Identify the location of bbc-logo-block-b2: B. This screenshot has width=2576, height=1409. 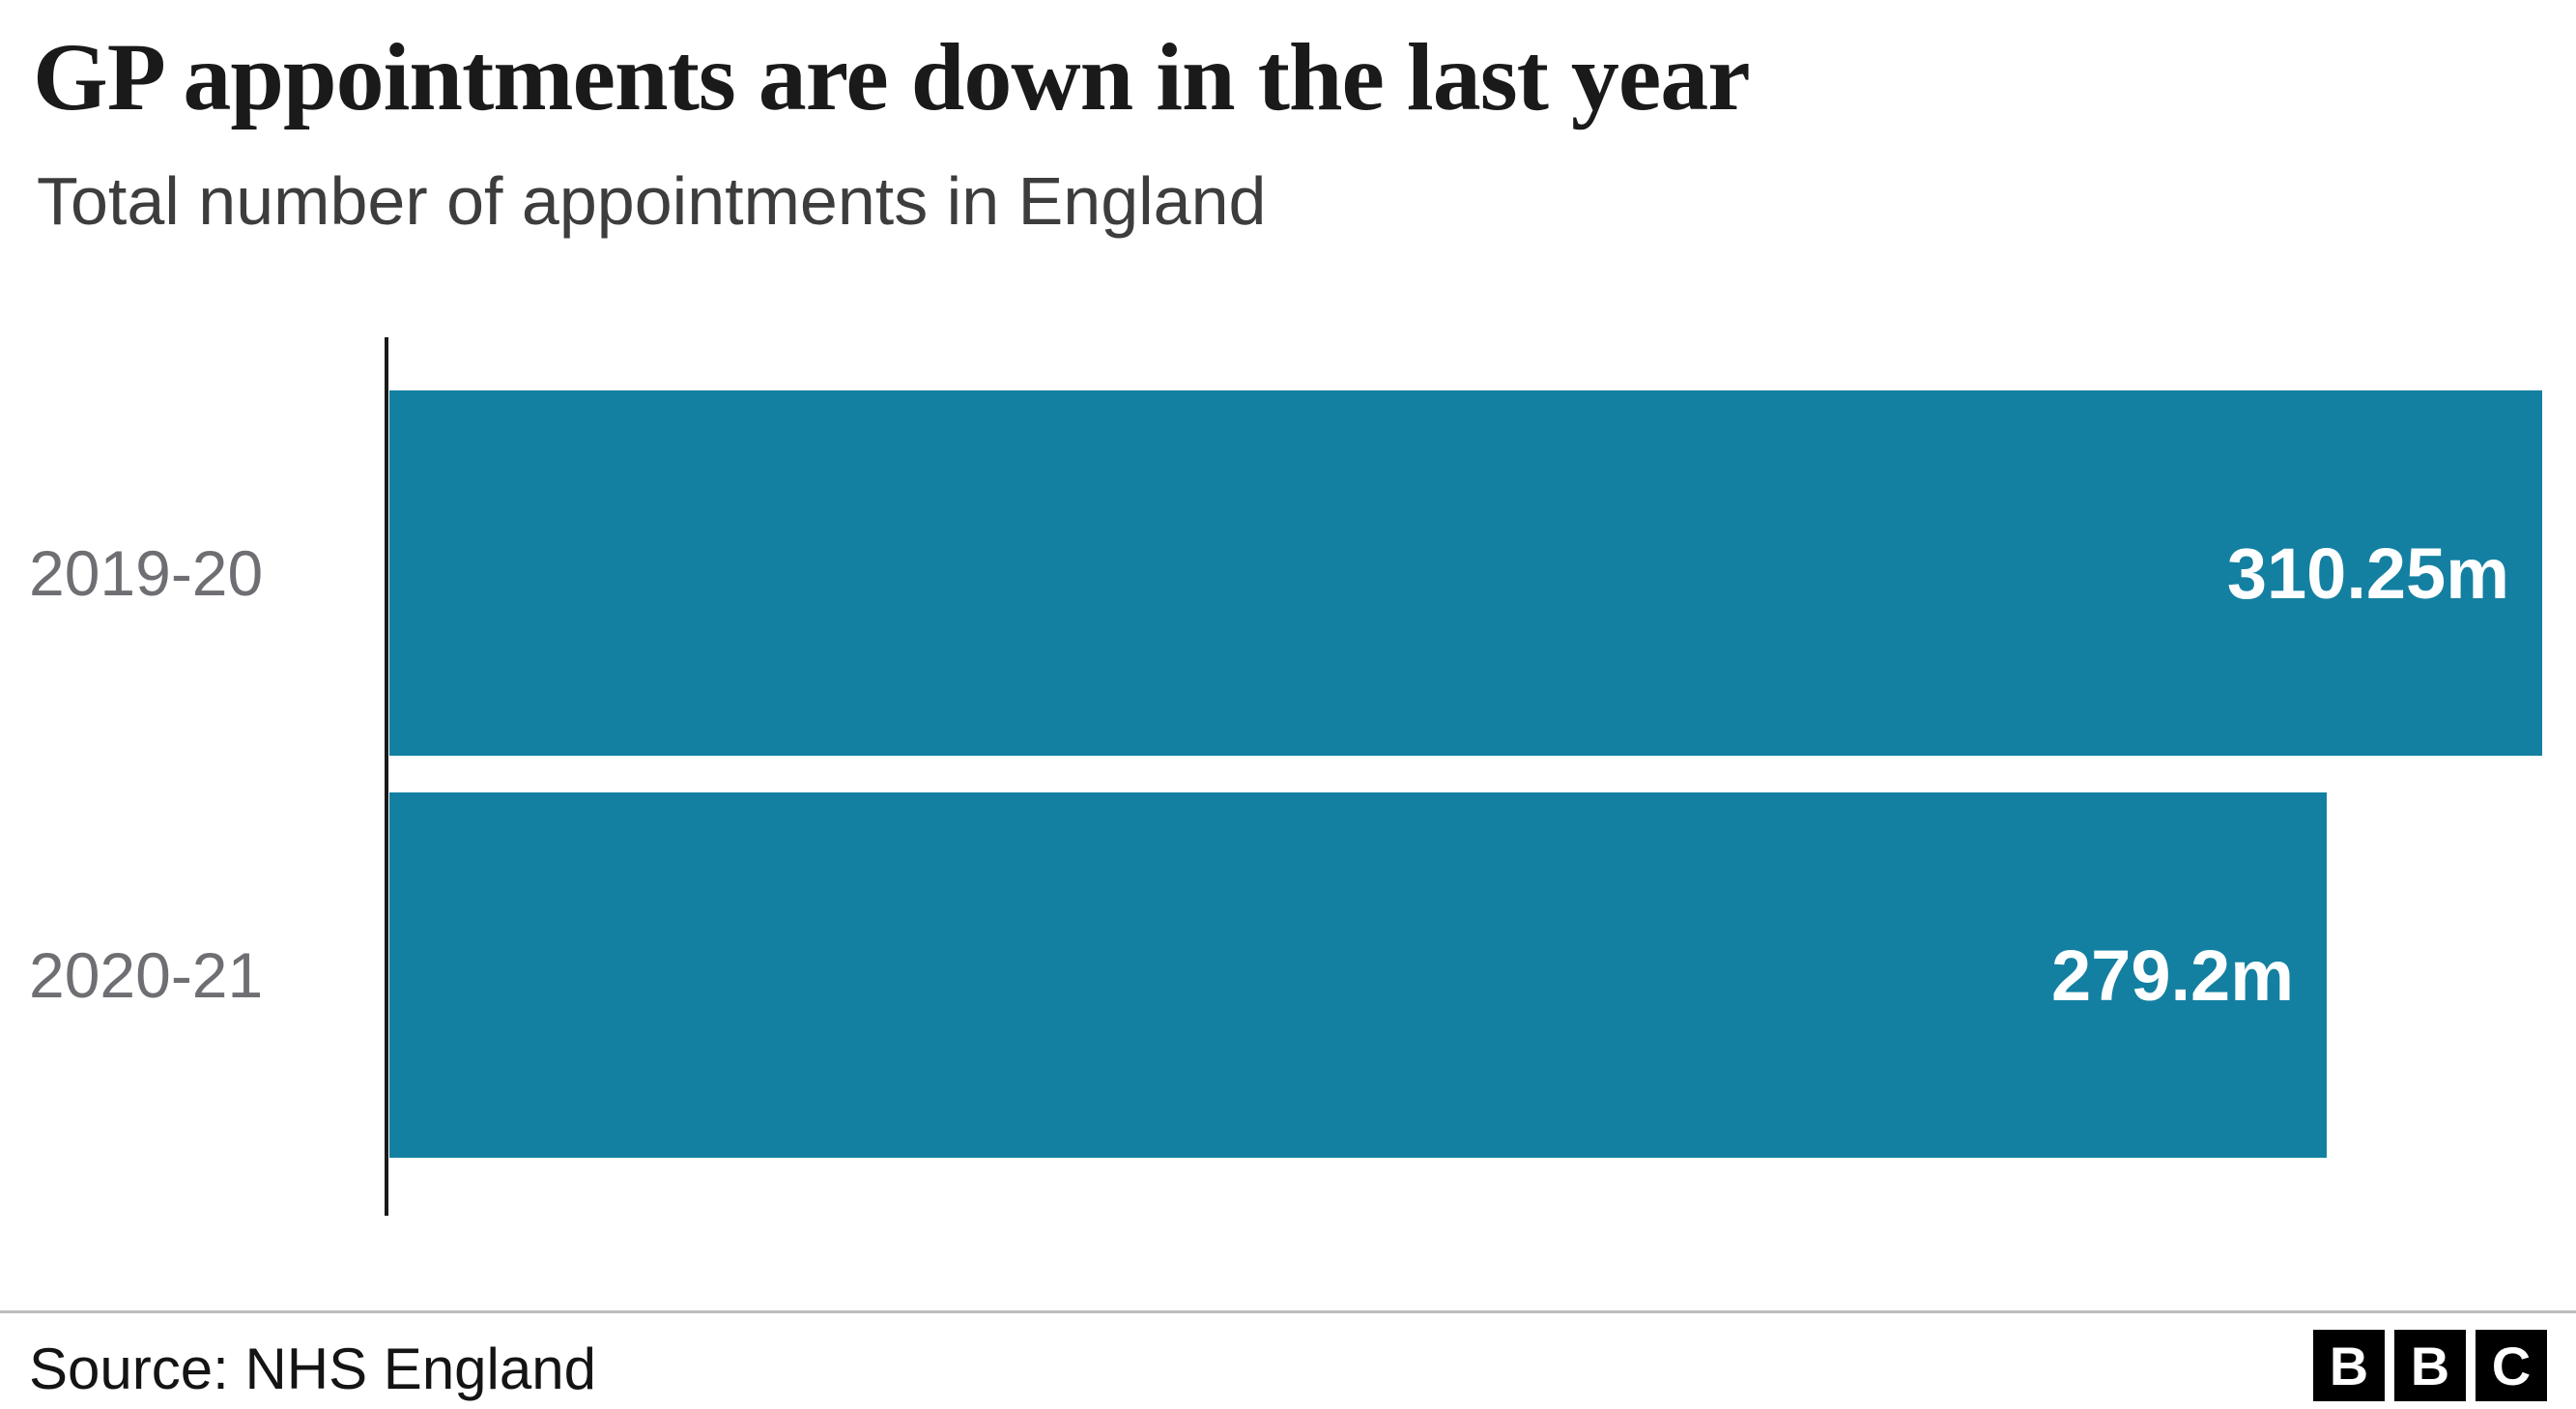
(2430, 1365).